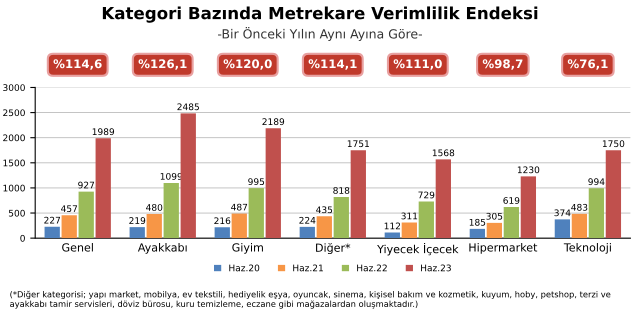 The width and height of the screenshot is (640, 324). I want to click on data-label: 435, so click(324, 210).